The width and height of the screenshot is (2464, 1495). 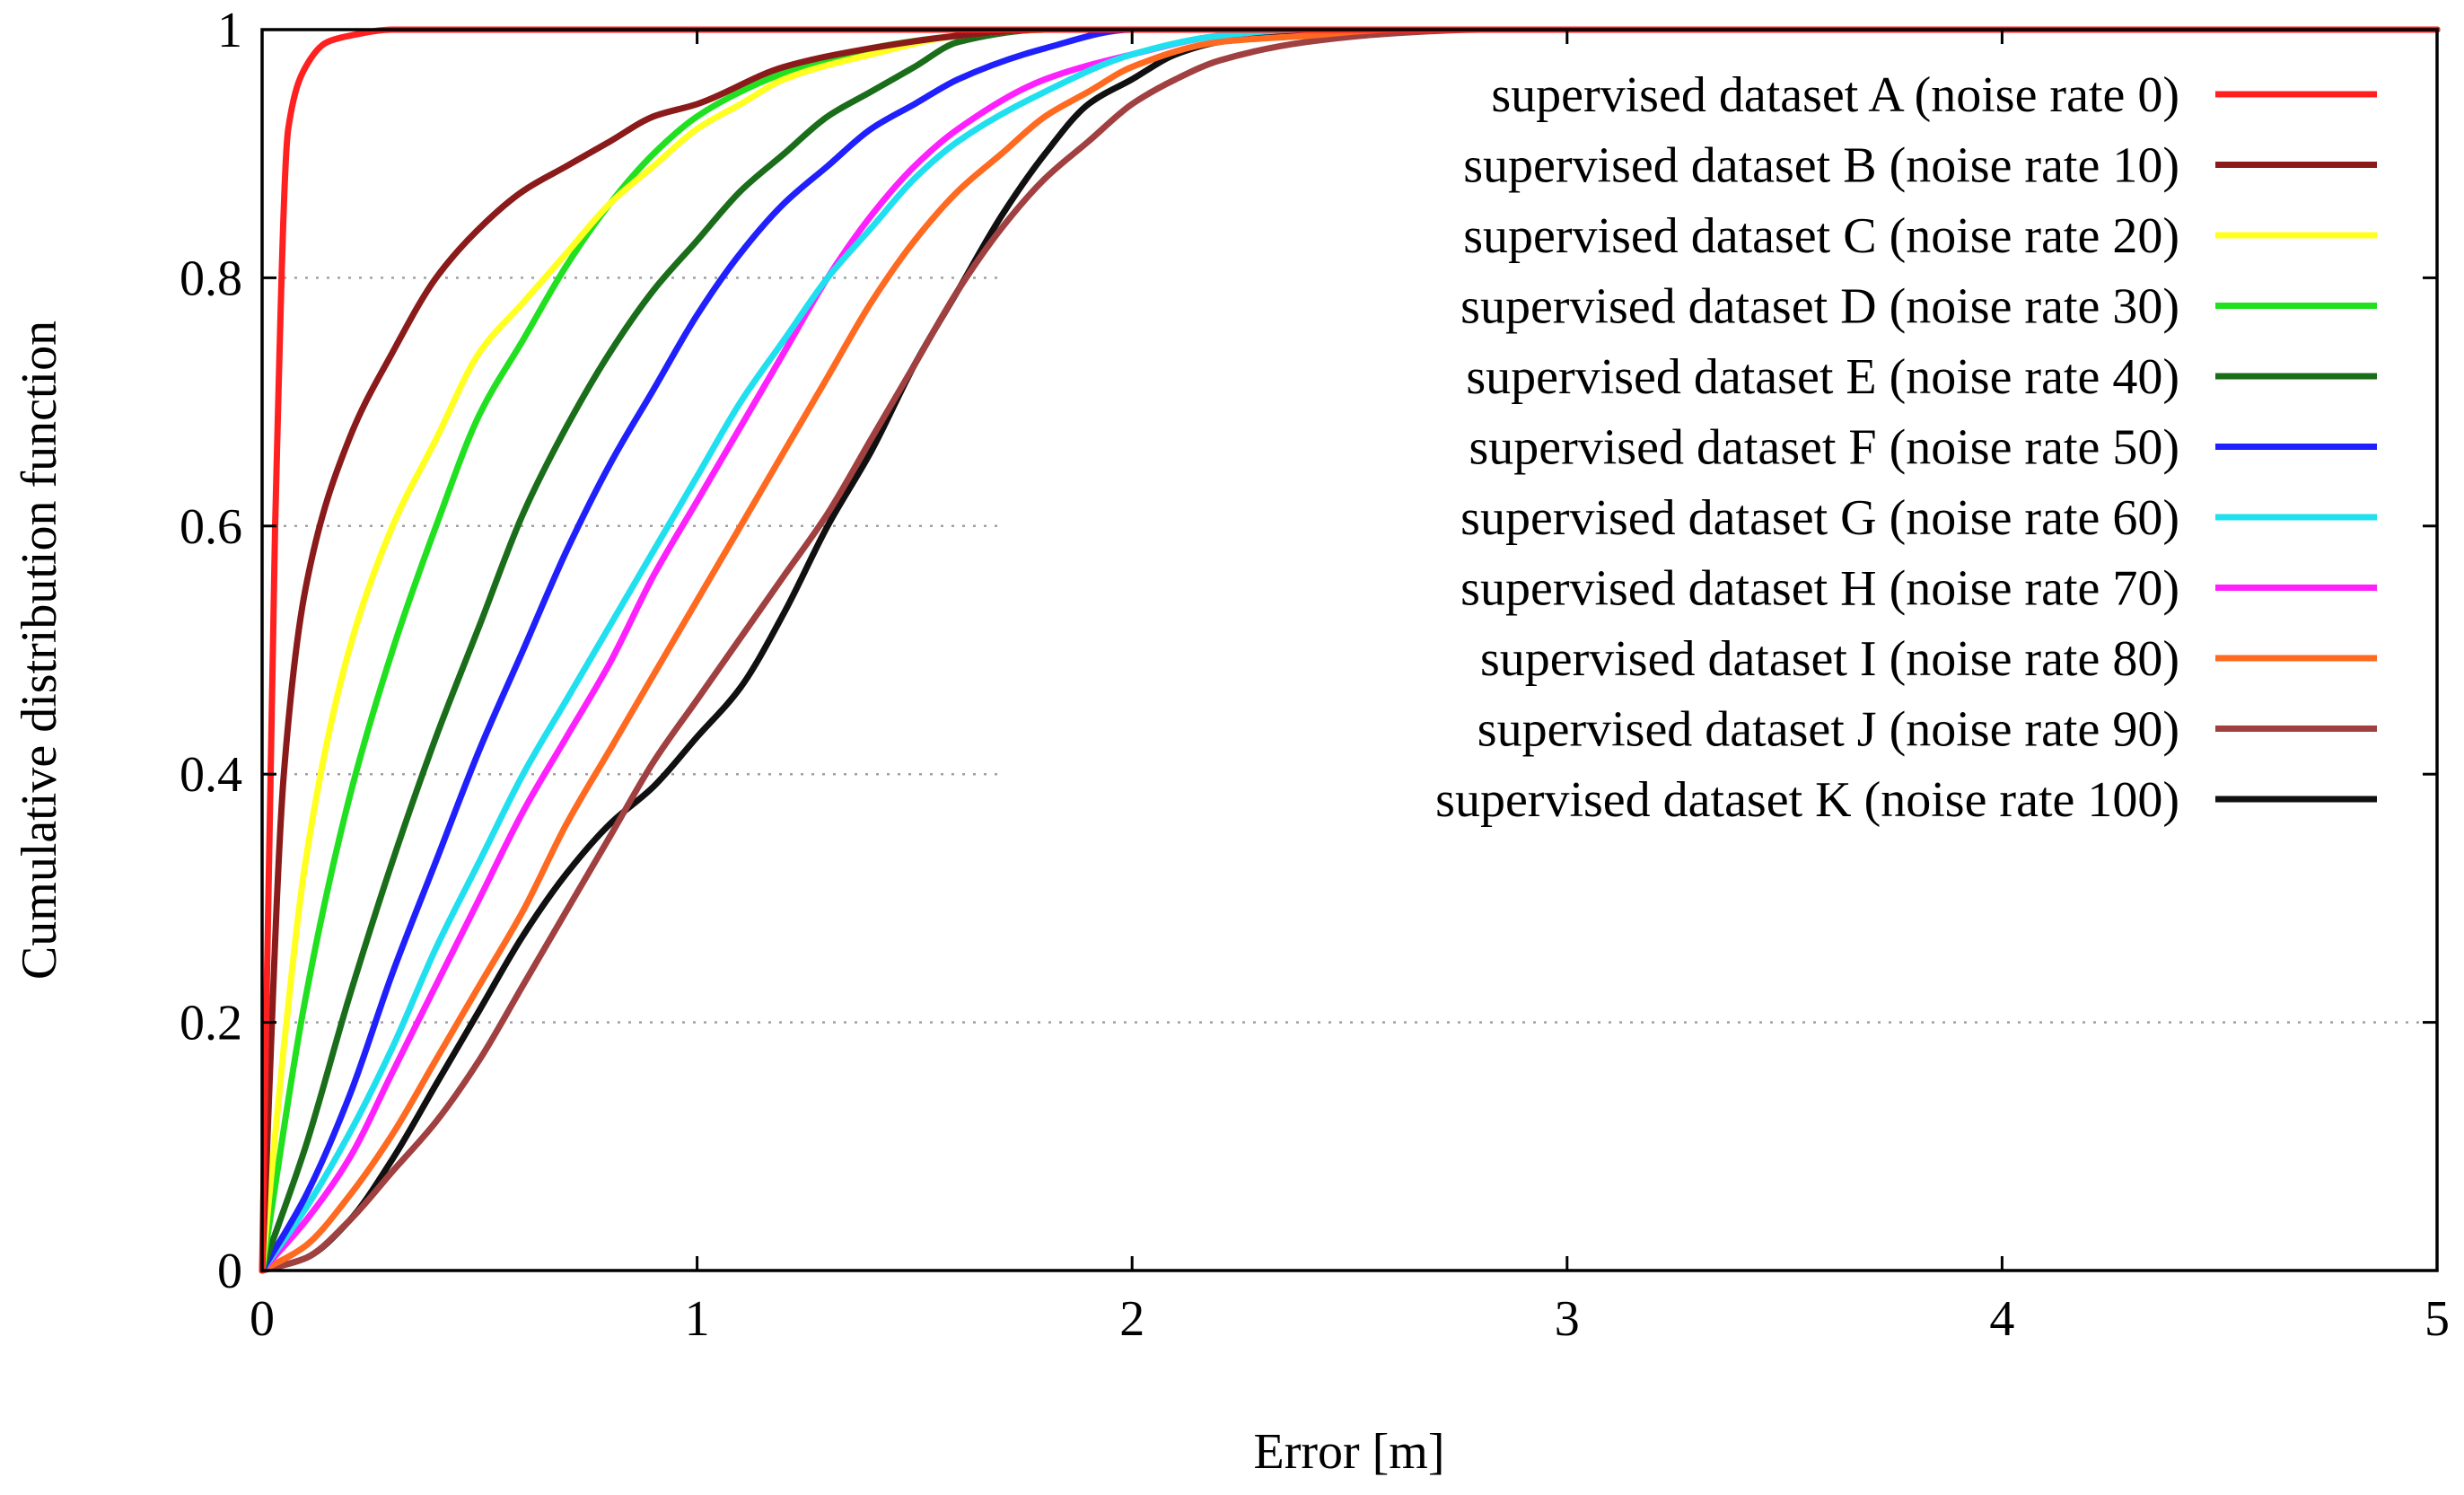 I want to click on x-tick-label: 5, so click(x=2437, y=1319).